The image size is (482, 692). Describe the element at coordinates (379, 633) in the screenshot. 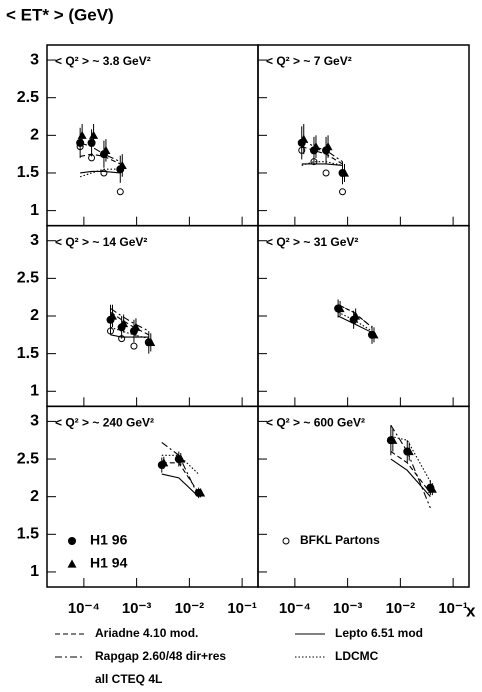

I see `legend-label: Lepto 6.51 mod` at that location.